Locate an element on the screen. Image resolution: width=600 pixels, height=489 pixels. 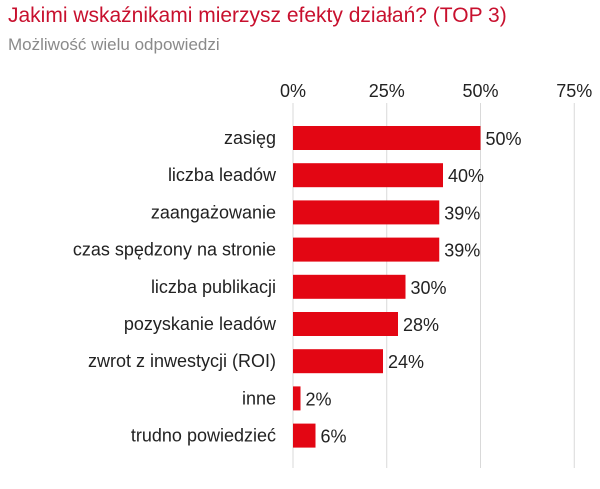
x-tick-label: 25% is located at coordinates (387, 91).